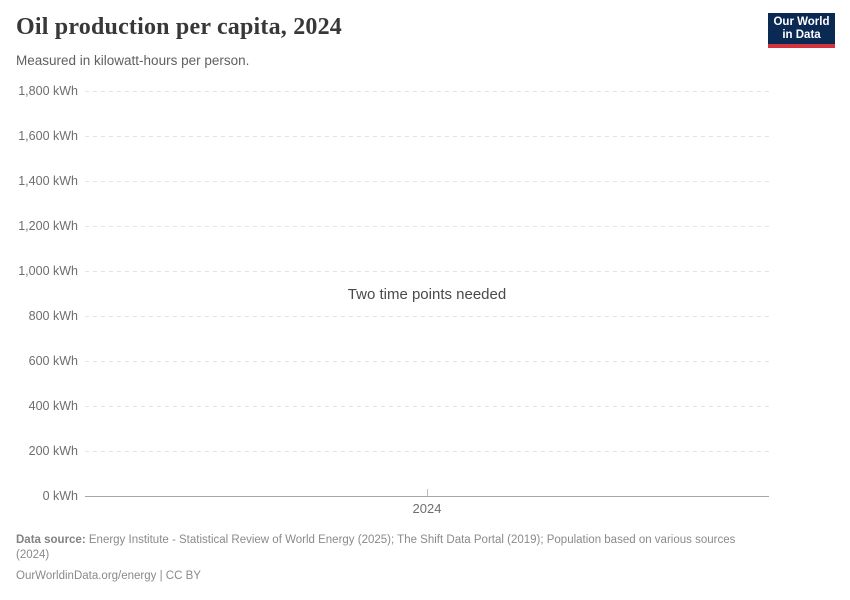 This screenshot has height=600, width=850. What do you see at coordinates (53, 406) in the screenshot?
I see `y-axis-tick-label: 400 kWh` at bounding box center [53, 406].